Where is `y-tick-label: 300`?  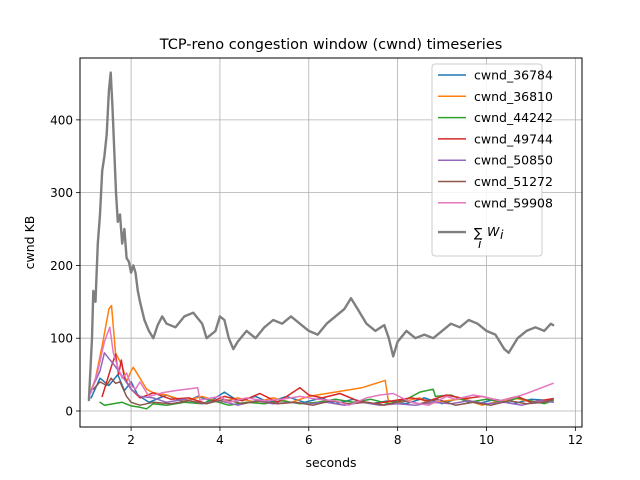
y-tick-label: 300 is located at coordinates (61, 193).